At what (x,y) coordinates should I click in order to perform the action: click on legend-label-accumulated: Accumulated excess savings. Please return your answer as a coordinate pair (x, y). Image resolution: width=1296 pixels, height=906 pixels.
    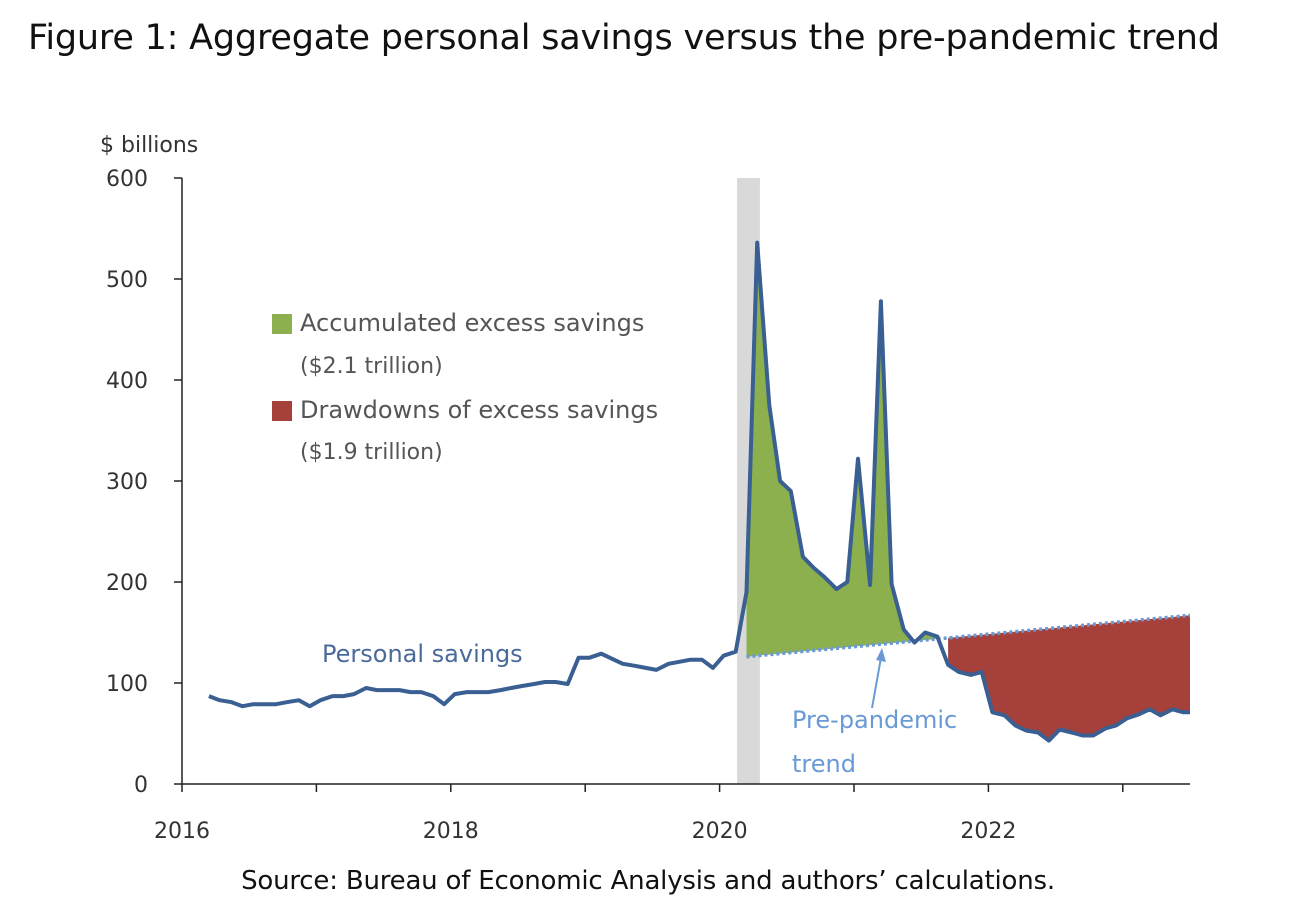
    Looking at the image, I should click on (472, 323).